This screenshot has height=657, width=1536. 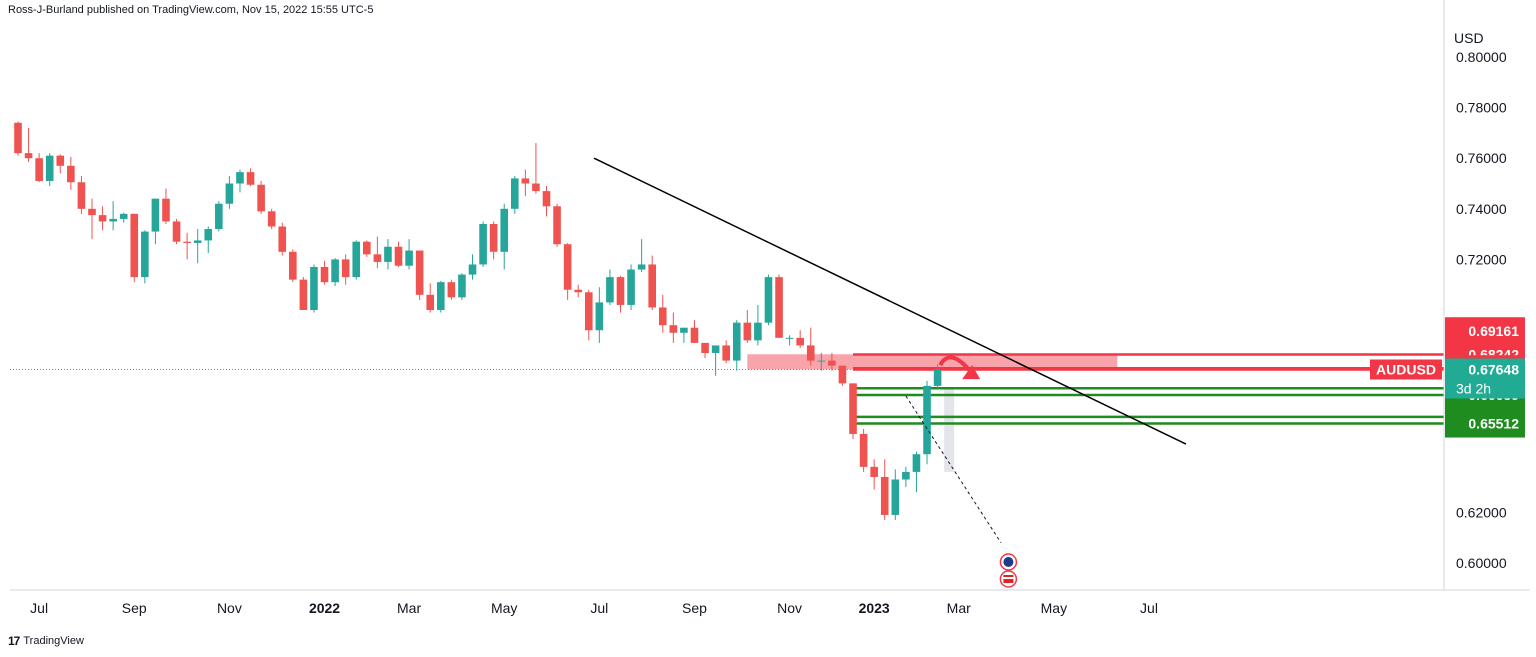 What do you see at coordinates (955, 364) in the screenshot?
I see `red-arrow-icon` at bounding box center [955, 364].